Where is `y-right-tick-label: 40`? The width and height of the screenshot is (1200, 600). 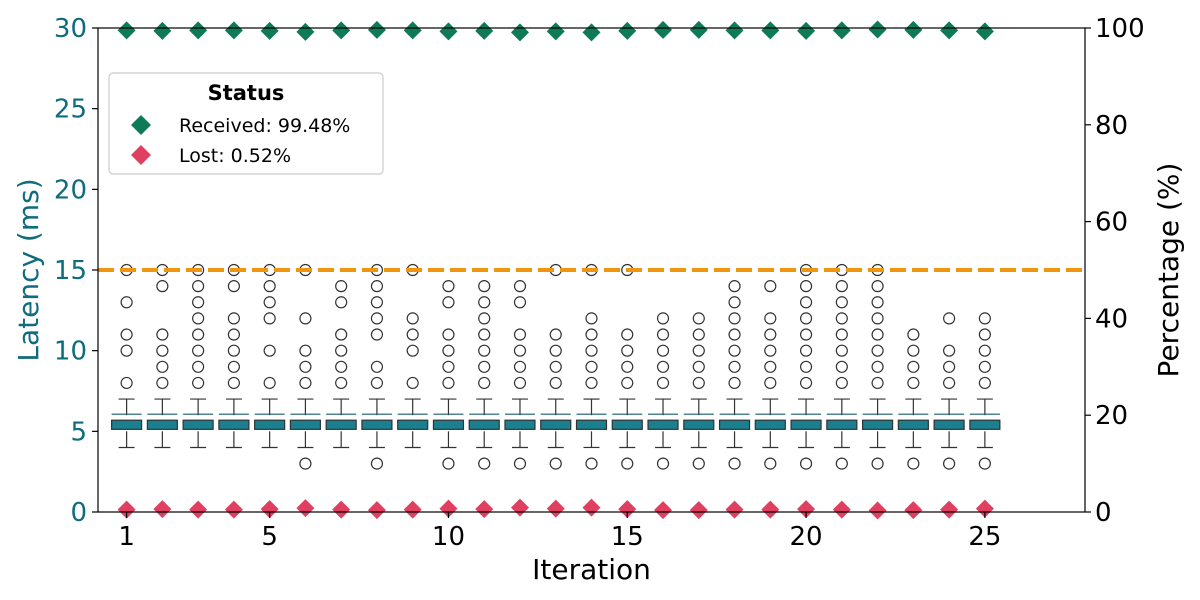
y-right-tick-label: 40 is located at coordinates (1111, 319).